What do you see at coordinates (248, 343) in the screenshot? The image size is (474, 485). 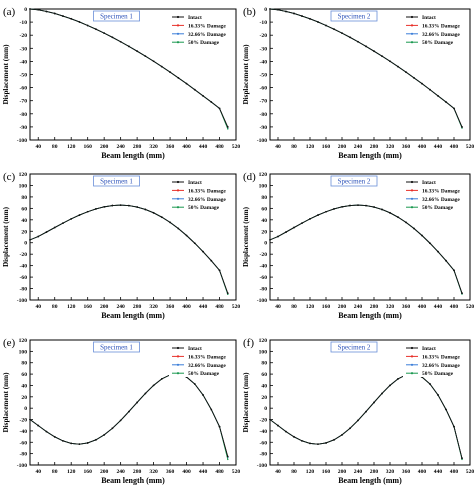 I see `panel-label: (f)` at bounding box center [248, 343].